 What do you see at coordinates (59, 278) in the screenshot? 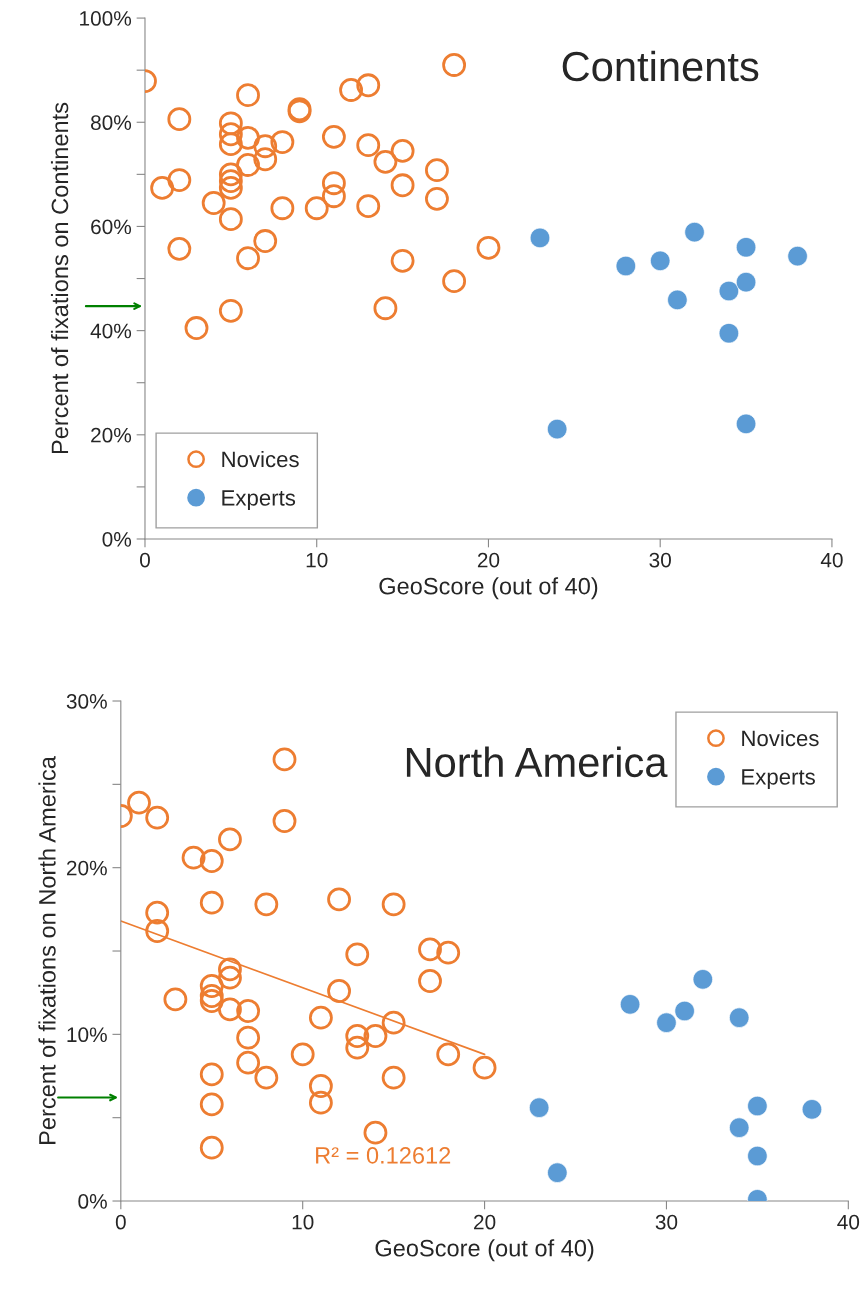
I see `y-axis-title: Percent of fixations on Continents` at bounding box center [59, 278].